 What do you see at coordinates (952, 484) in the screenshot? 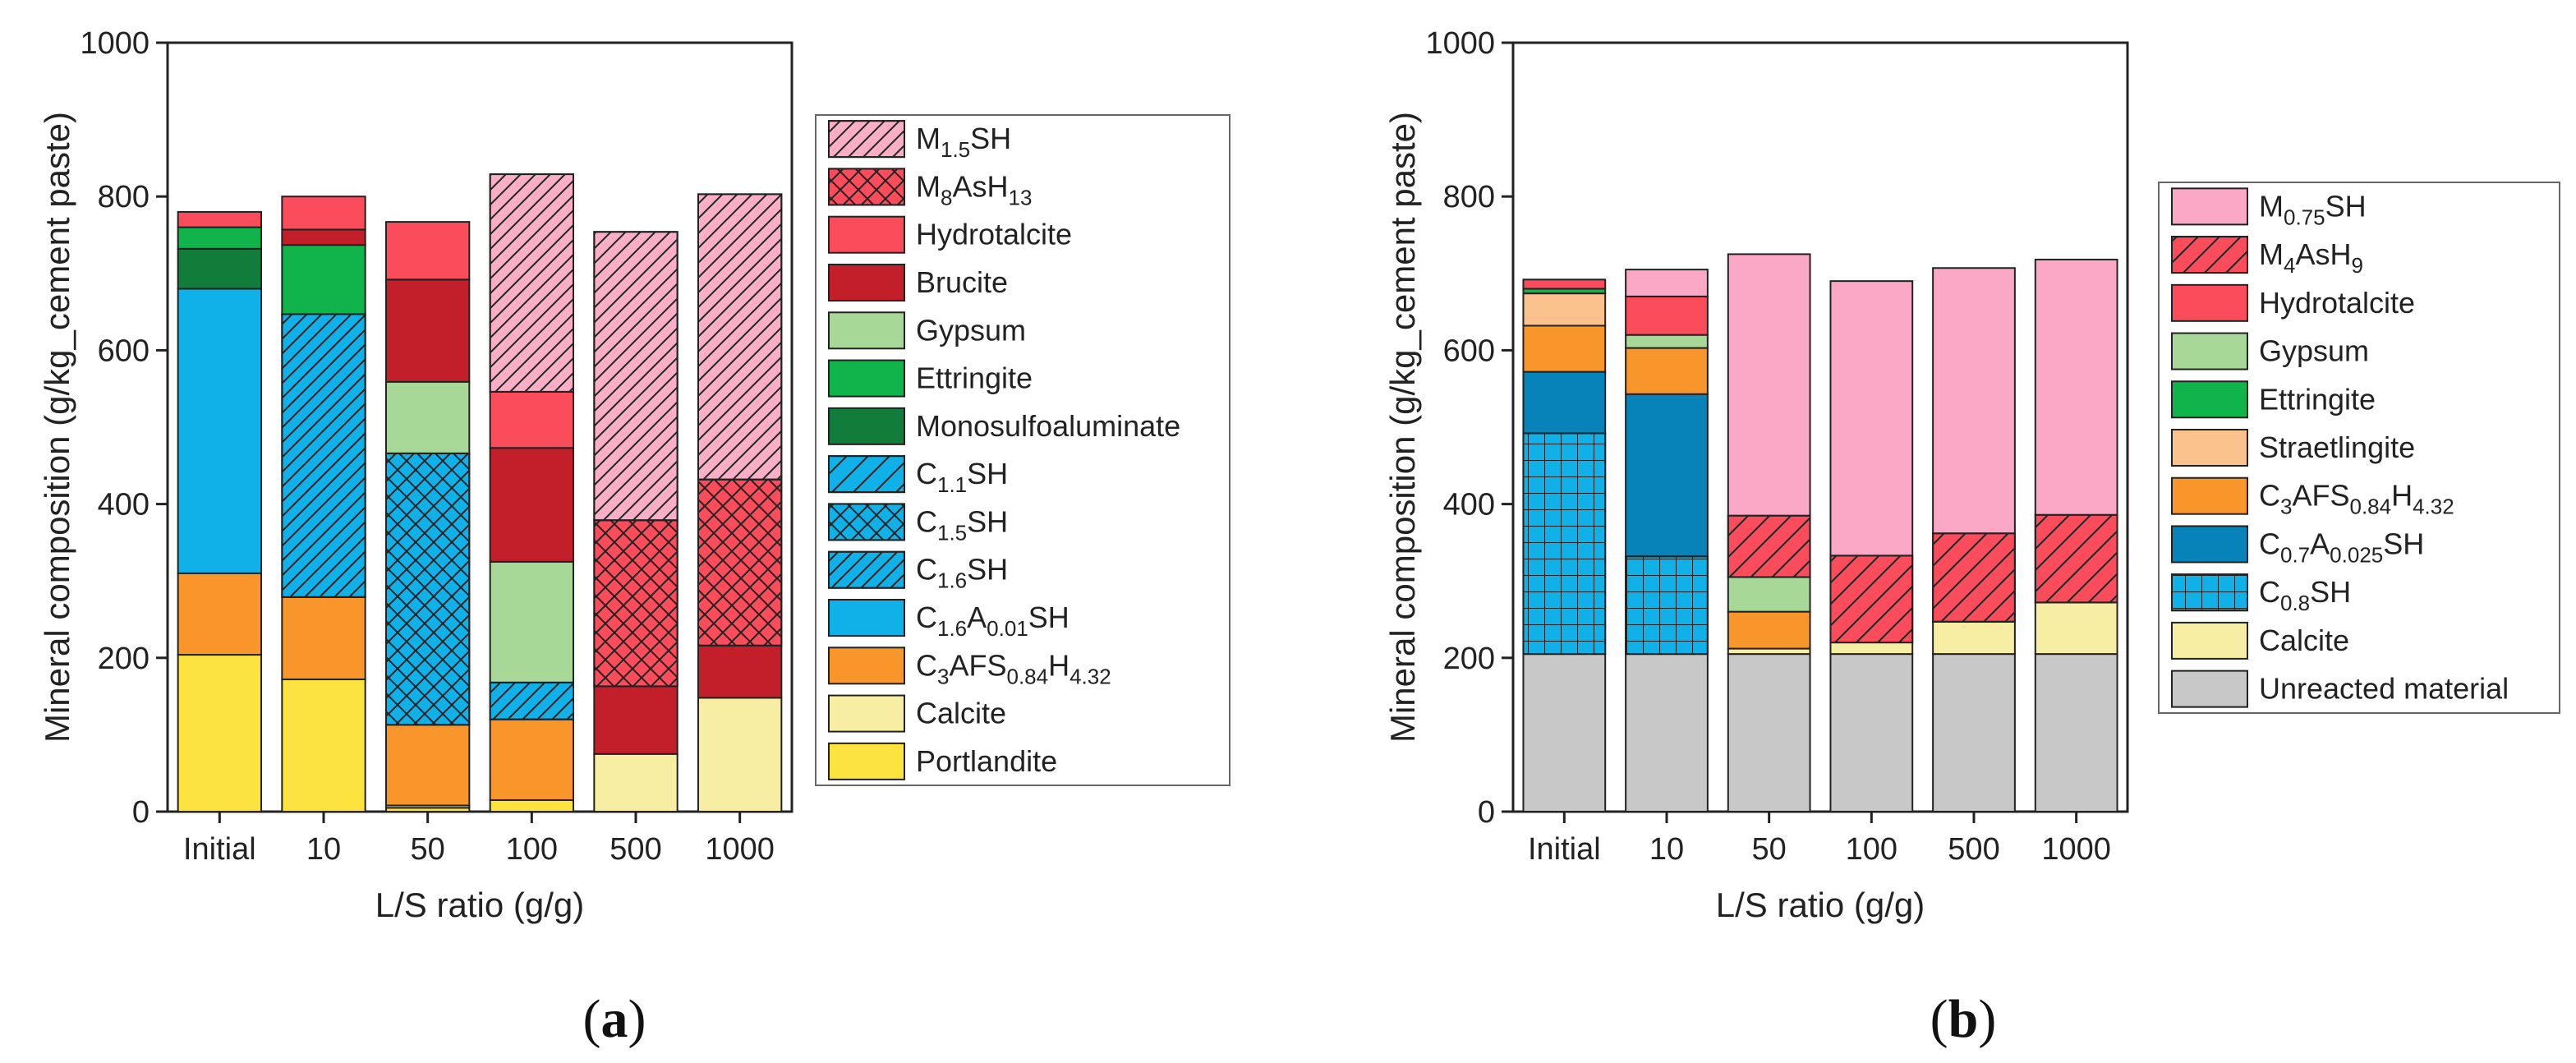
I see `legend-label-part: 1.1` at bounding box center [952, 484].